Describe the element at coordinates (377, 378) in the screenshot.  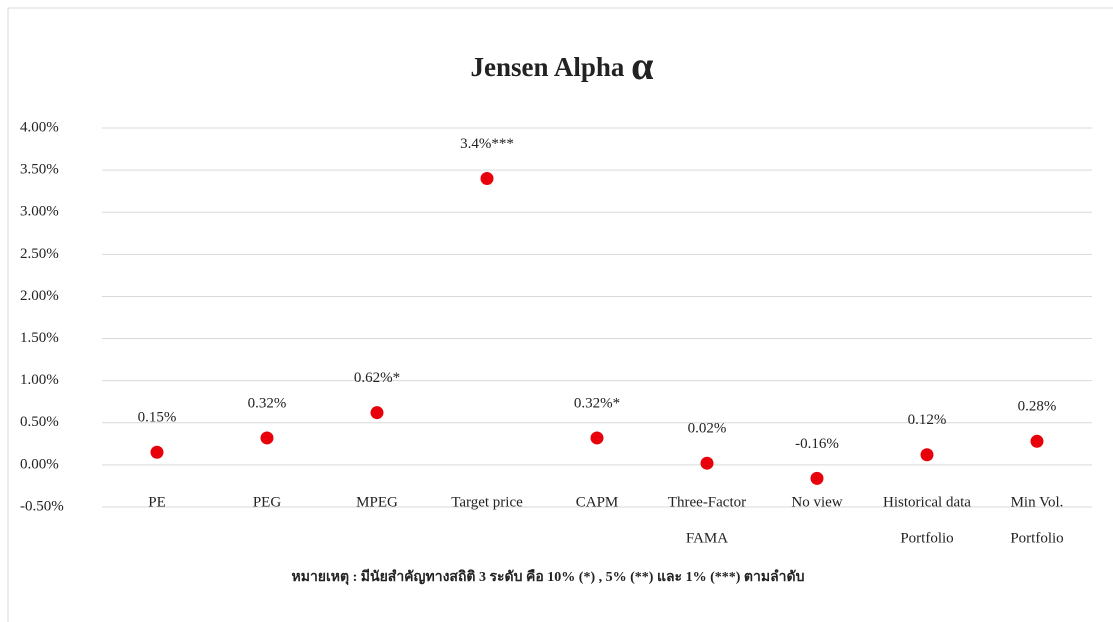
I see `data-label: 0.62%*` at that location.